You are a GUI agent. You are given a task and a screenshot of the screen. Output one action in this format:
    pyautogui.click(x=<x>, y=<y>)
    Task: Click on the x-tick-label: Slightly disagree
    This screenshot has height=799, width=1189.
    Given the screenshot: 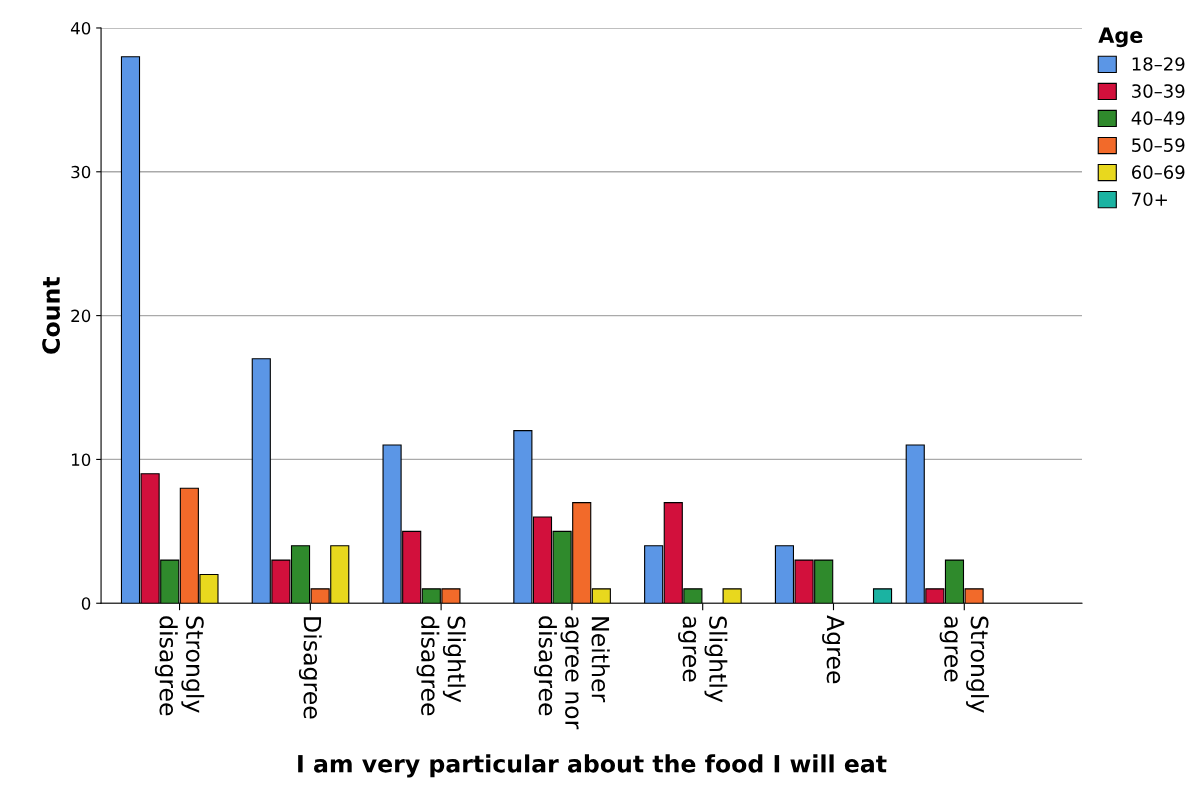 What is the action you would take?
    pyautogui.click(x=441, y=666)
    